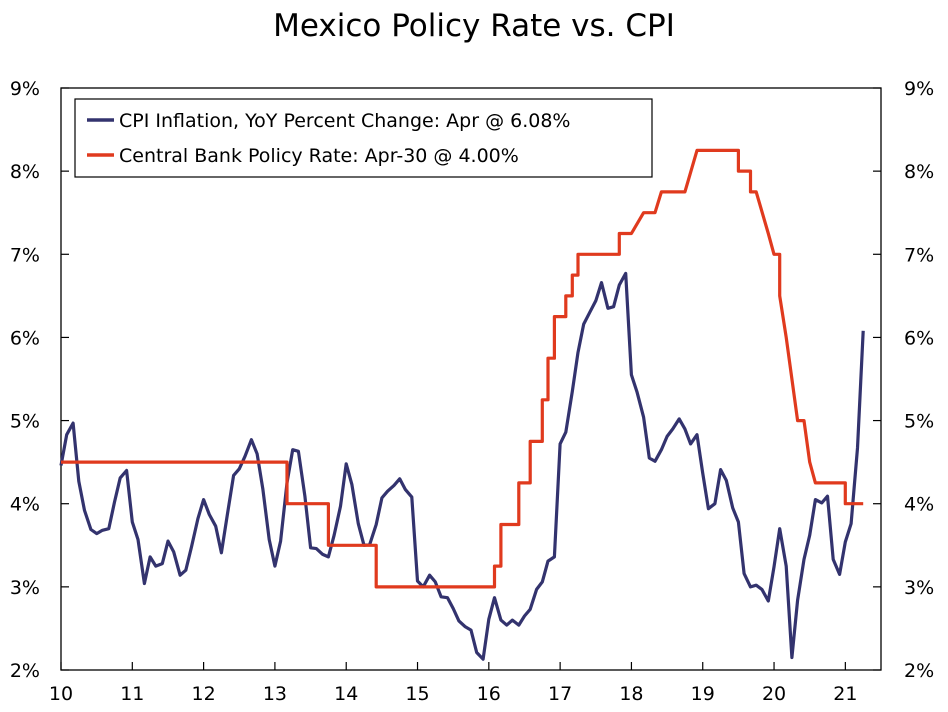 The image size is (948, 712). What do you see at coordinates (919, 588) in the screenshot?
I see `y-tick-label-right: 3%` at bounding box center [919, 588].